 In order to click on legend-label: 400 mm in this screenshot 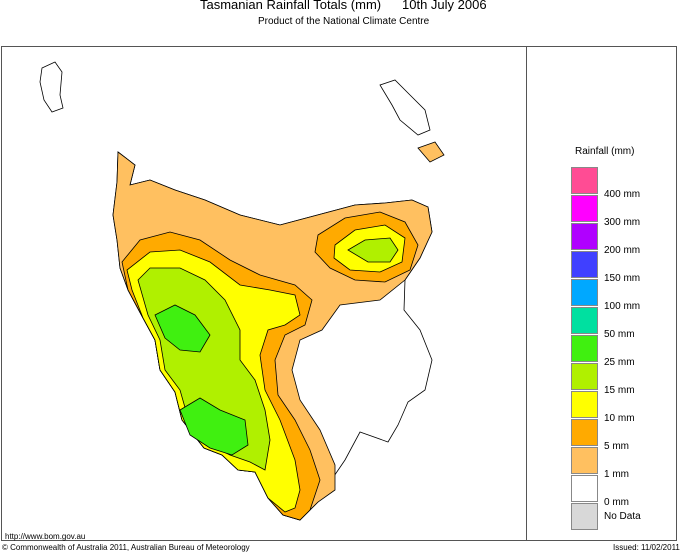, I will do `click(622, 194)`.